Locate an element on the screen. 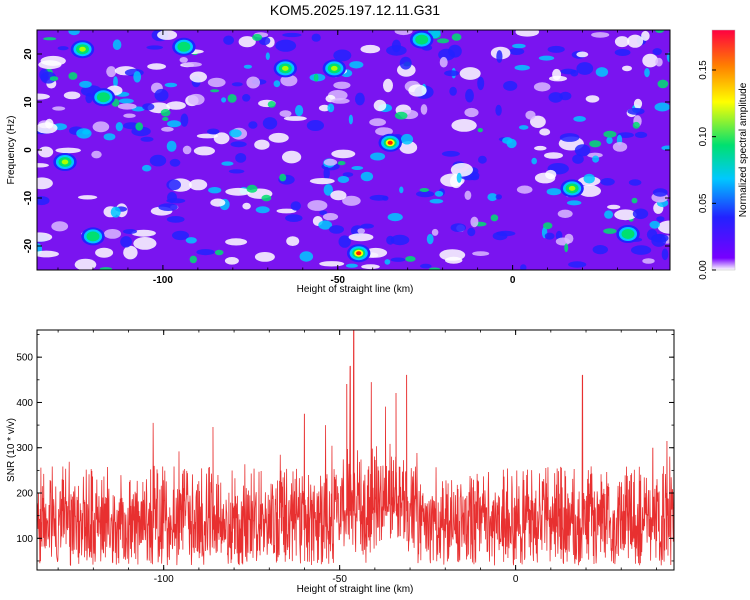  colorbar-gradient is located at coordinates (723, 150).